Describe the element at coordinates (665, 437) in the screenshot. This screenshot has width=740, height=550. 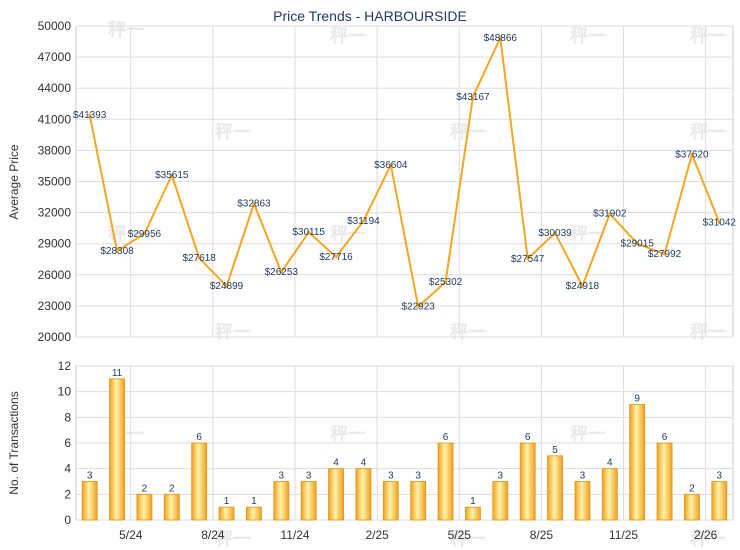
I see `transaction-data-label: 6` at that location.